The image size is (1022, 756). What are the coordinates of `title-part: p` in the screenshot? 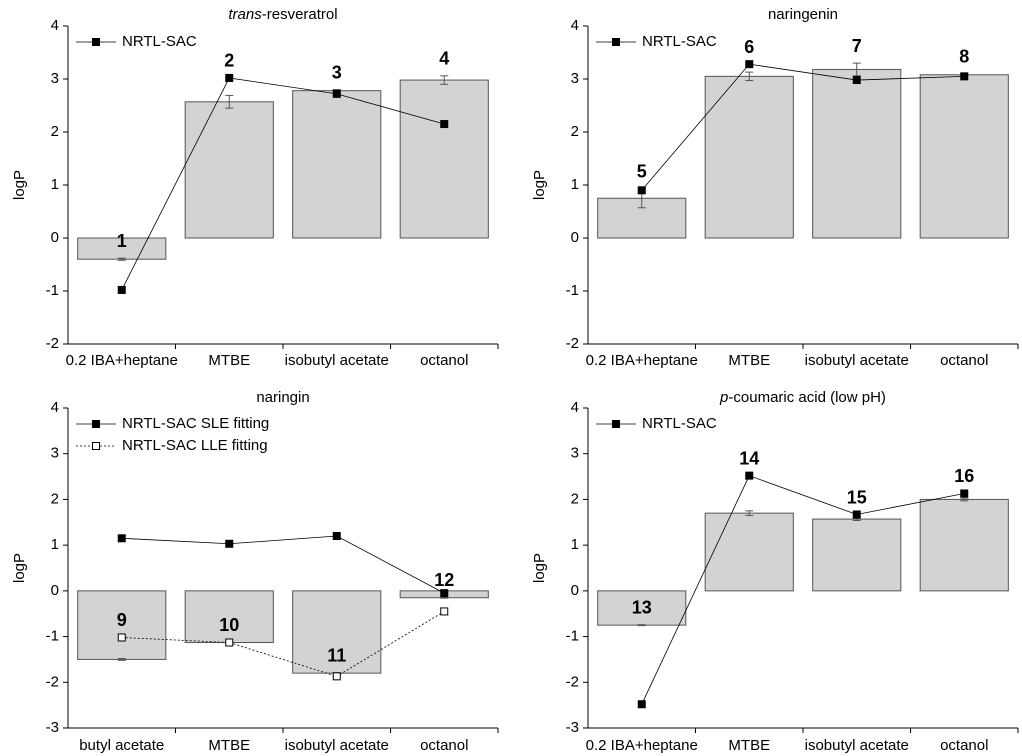 It's located at (723, 397).